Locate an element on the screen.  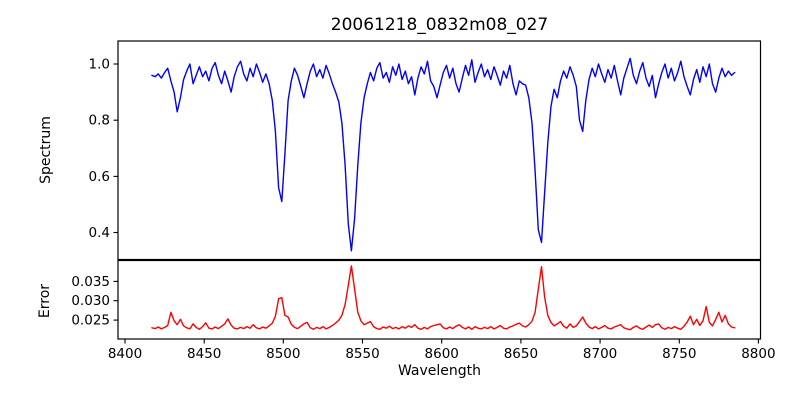
error-y-tick-label: 0.025 is located at coordinates (90, 321).